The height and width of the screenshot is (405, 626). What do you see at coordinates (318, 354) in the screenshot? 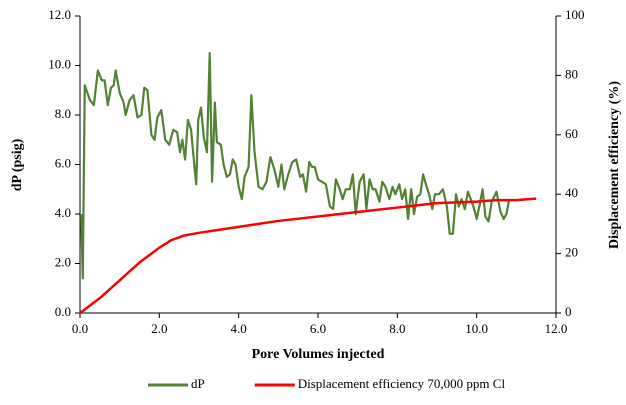
I see `x-axis-label: Pore Volumes injected` at bounding box center [318, 354].